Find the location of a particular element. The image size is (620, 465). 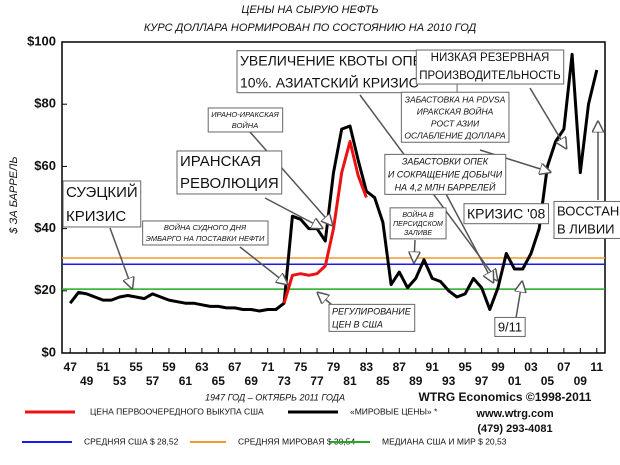

legend-label: ЦЕНА ПЕРВООЧЕРЕДНОГО ВЫКУПА США is located at coordinates (177, 411).